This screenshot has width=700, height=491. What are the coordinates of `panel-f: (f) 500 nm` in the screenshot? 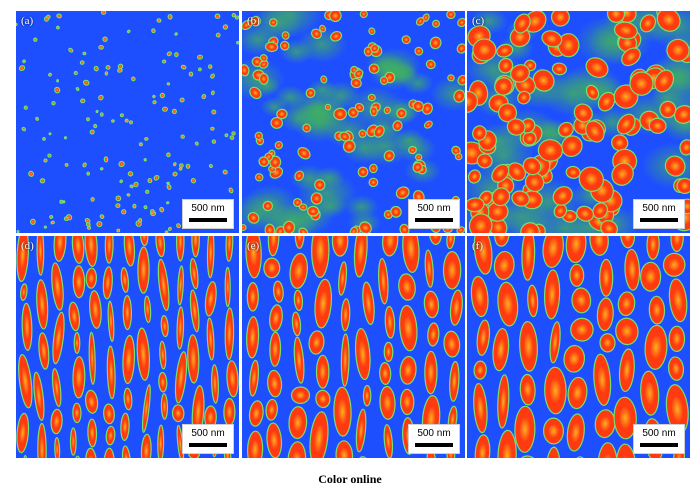 It's located at (578, 347).